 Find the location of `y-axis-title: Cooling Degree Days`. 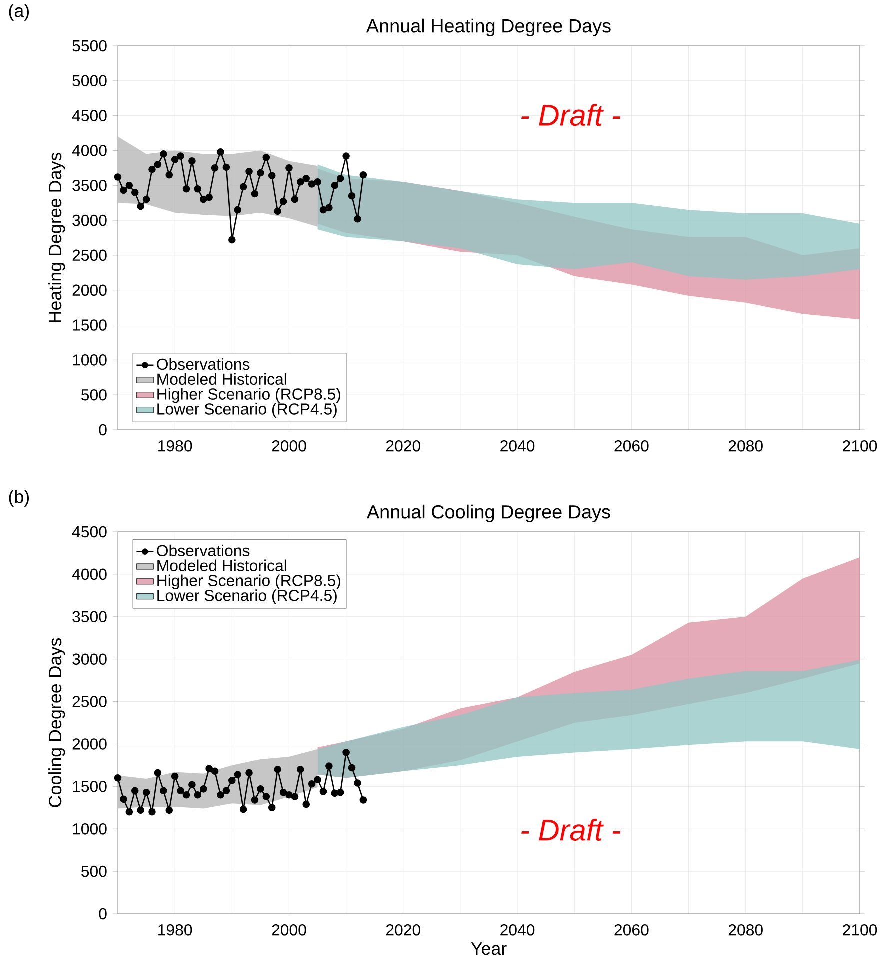

y-axis-title: Cooling Degree Days is located at coordinates (57, 723).